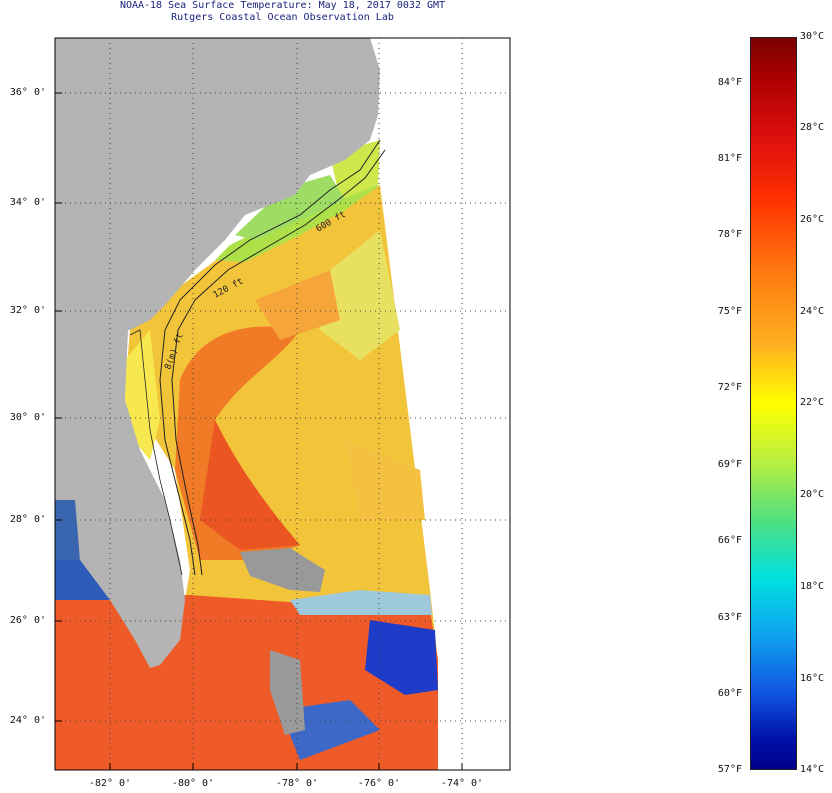  I want to click on colorbar-f-label: 63°F, so click(729, 617).